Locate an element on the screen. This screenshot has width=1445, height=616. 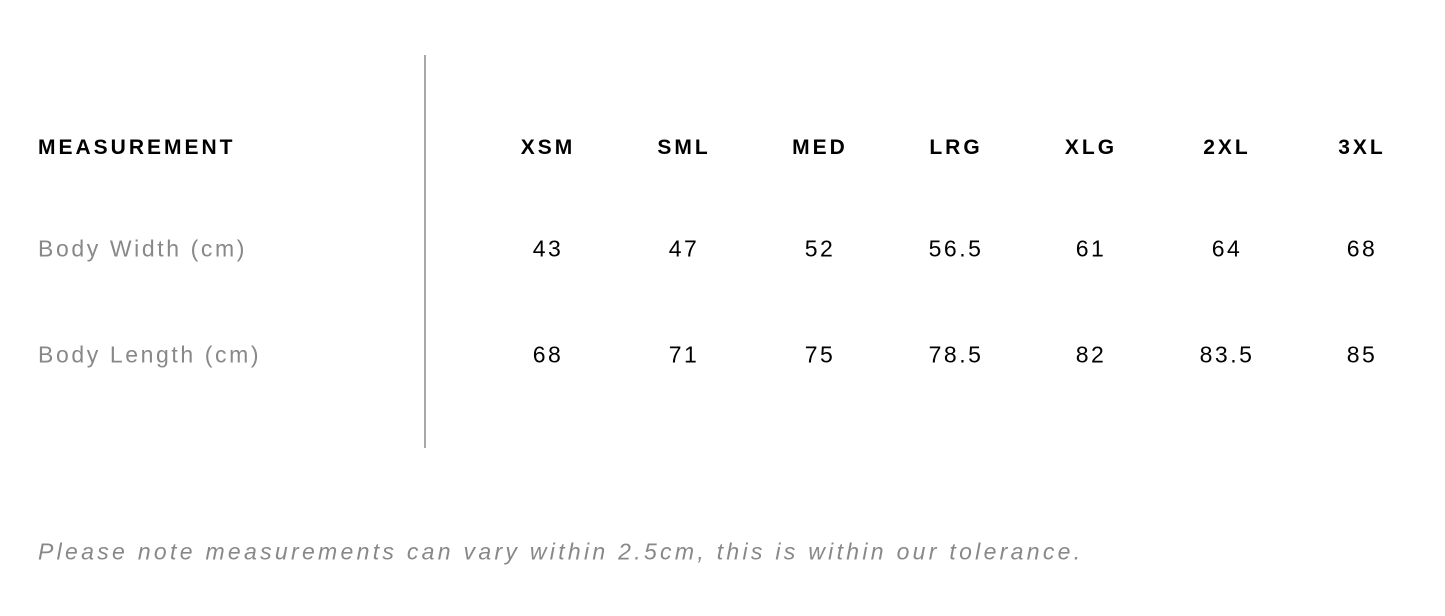
table-cell: 83.5 is located at coordinates (1227, 354).